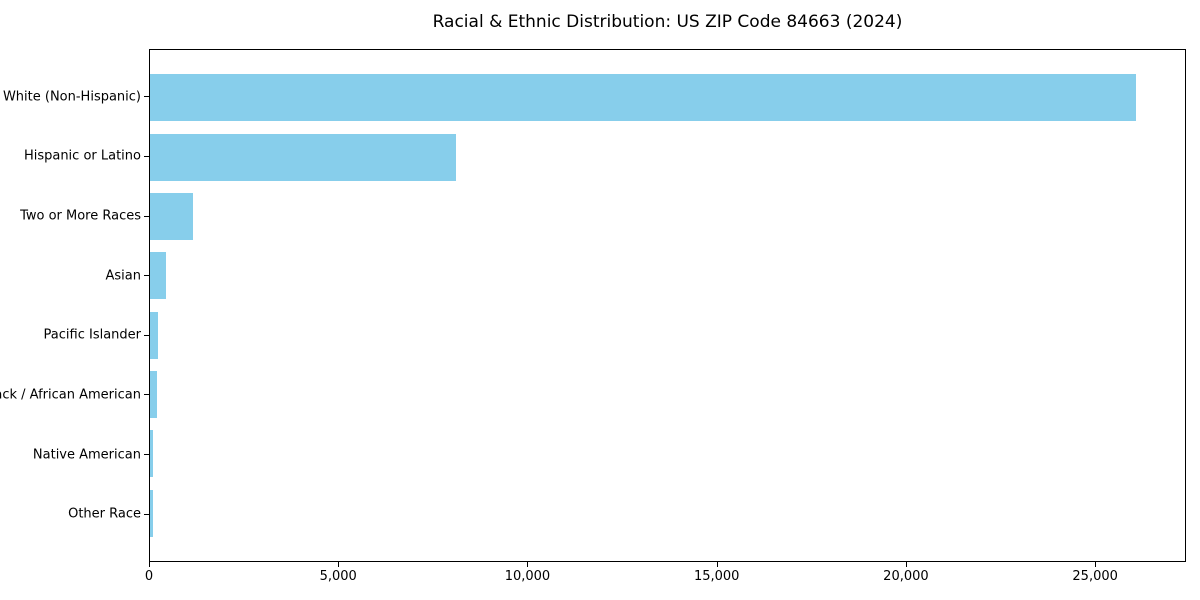 The height and width of the screenshot is (600, 1200). What do you see at coordinates (906, 576) in the screenshot?
I see `x-tick-label: 20,000` at bounding box center [906, 576].